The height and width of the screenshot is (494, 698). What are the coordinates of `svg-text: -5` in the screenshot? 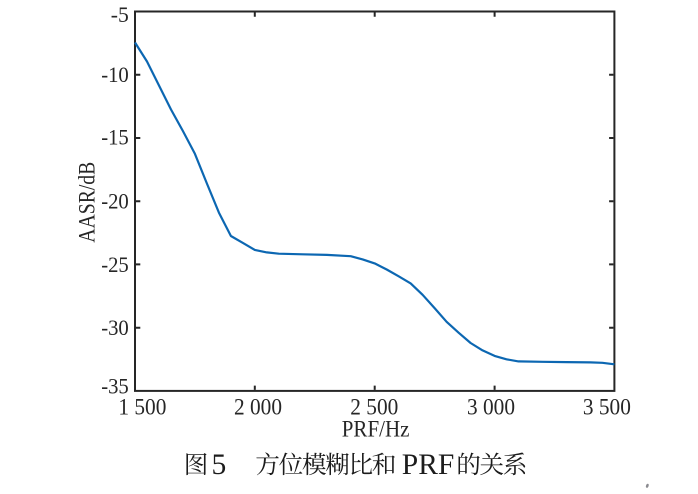 It's located at (120, 14).